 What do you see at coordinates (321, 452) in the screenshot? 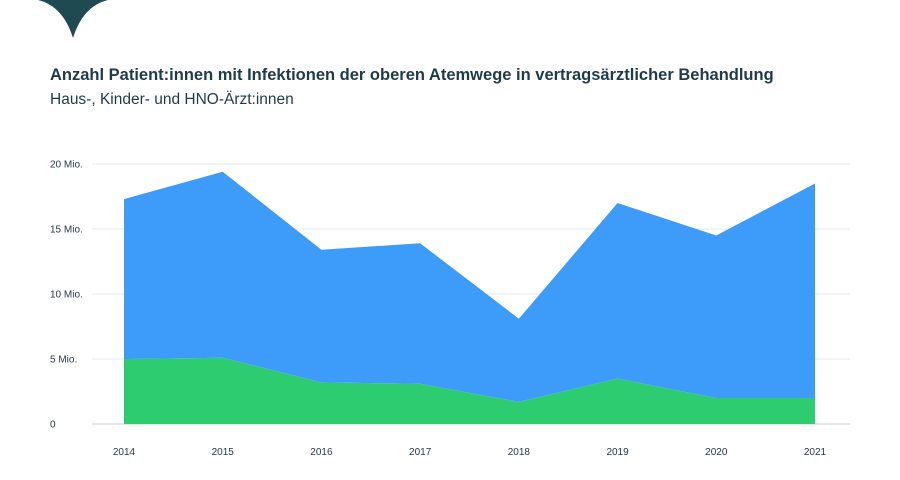
I see `x-tick-label: 2016` at bounding box center [321, 452].